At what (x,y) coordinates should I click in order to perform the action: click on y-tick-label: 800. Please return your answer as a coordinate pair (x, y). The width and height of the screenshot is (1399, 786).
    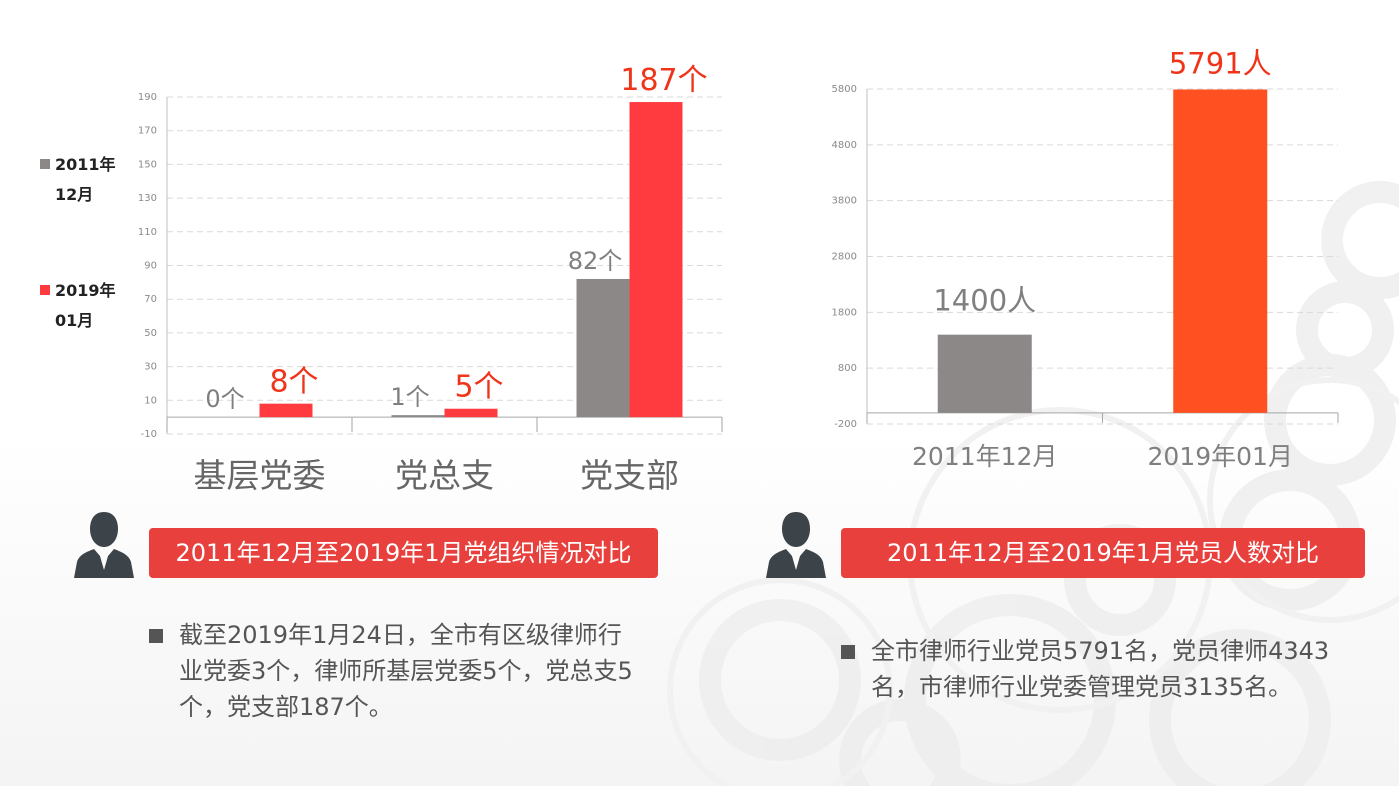
    Looking at the image, I should click on (847, 368).